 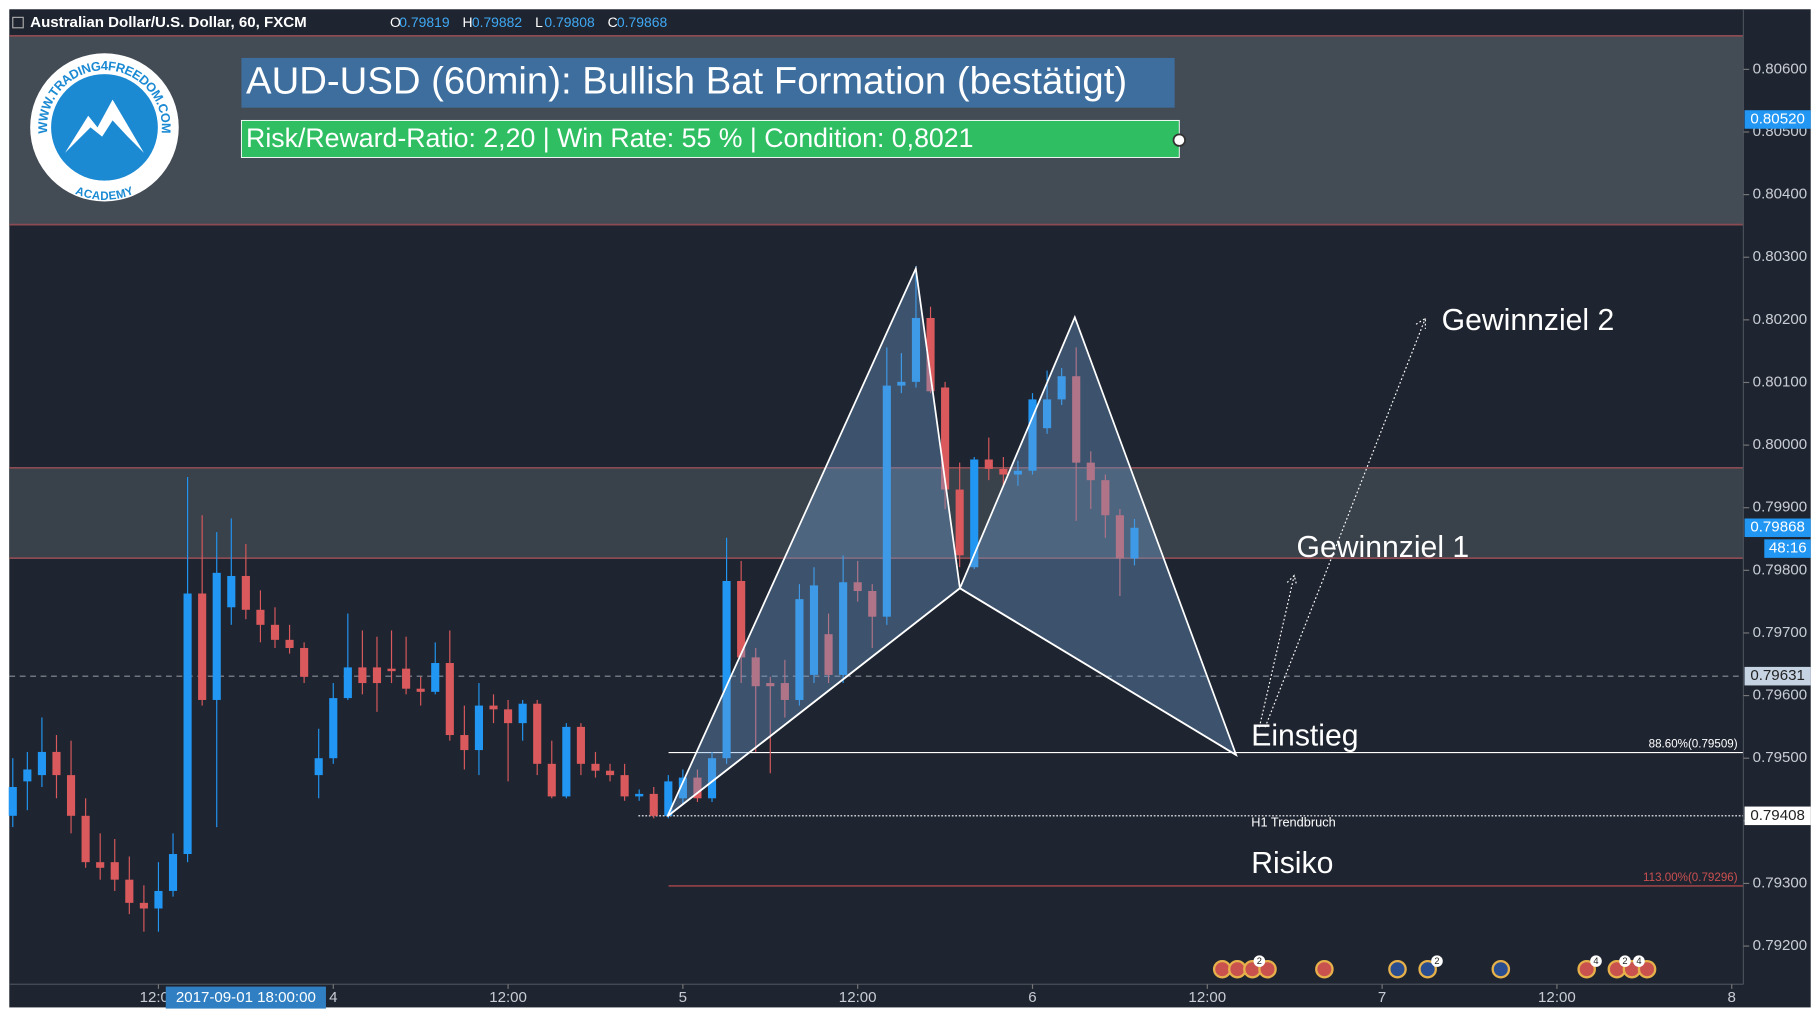 What do you see at coordinates (569, 22) in the screenshot?
I see `ohlc-value: 0.79808` at bounding box center [569, 22].